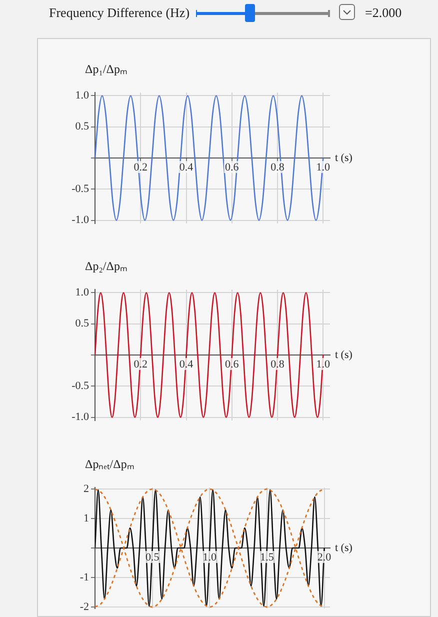 This screenshot has height=617, width=438. What do you see at coordinates (86, 518) in the screenshot?
I see `y-tick-label: 1` at bounding box center [86, 518].